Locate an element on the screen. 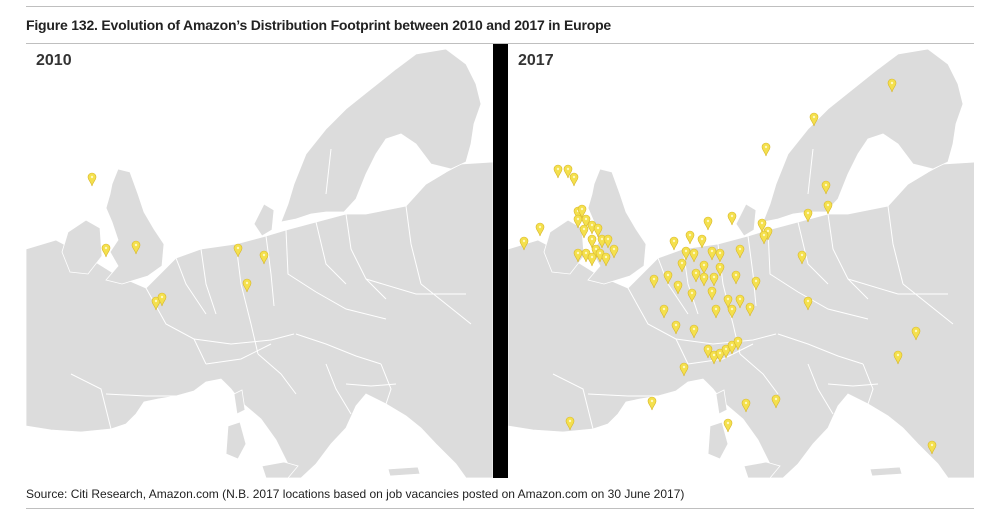  land-crete is located at coordinates (404, 471).